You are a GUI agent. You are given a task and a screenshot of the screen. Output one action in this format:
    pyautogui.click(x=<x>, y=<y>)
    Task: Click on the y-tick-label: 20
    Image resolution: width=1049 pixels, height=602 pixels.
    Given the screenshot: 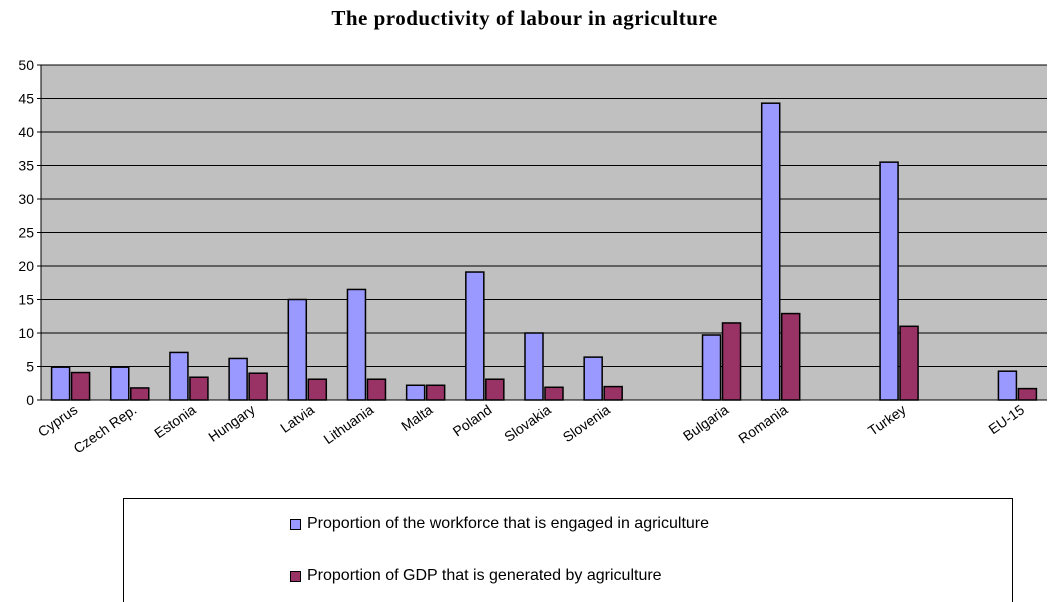 What is the action you would take?
    pyautogui.click(x=26, y=266)
    